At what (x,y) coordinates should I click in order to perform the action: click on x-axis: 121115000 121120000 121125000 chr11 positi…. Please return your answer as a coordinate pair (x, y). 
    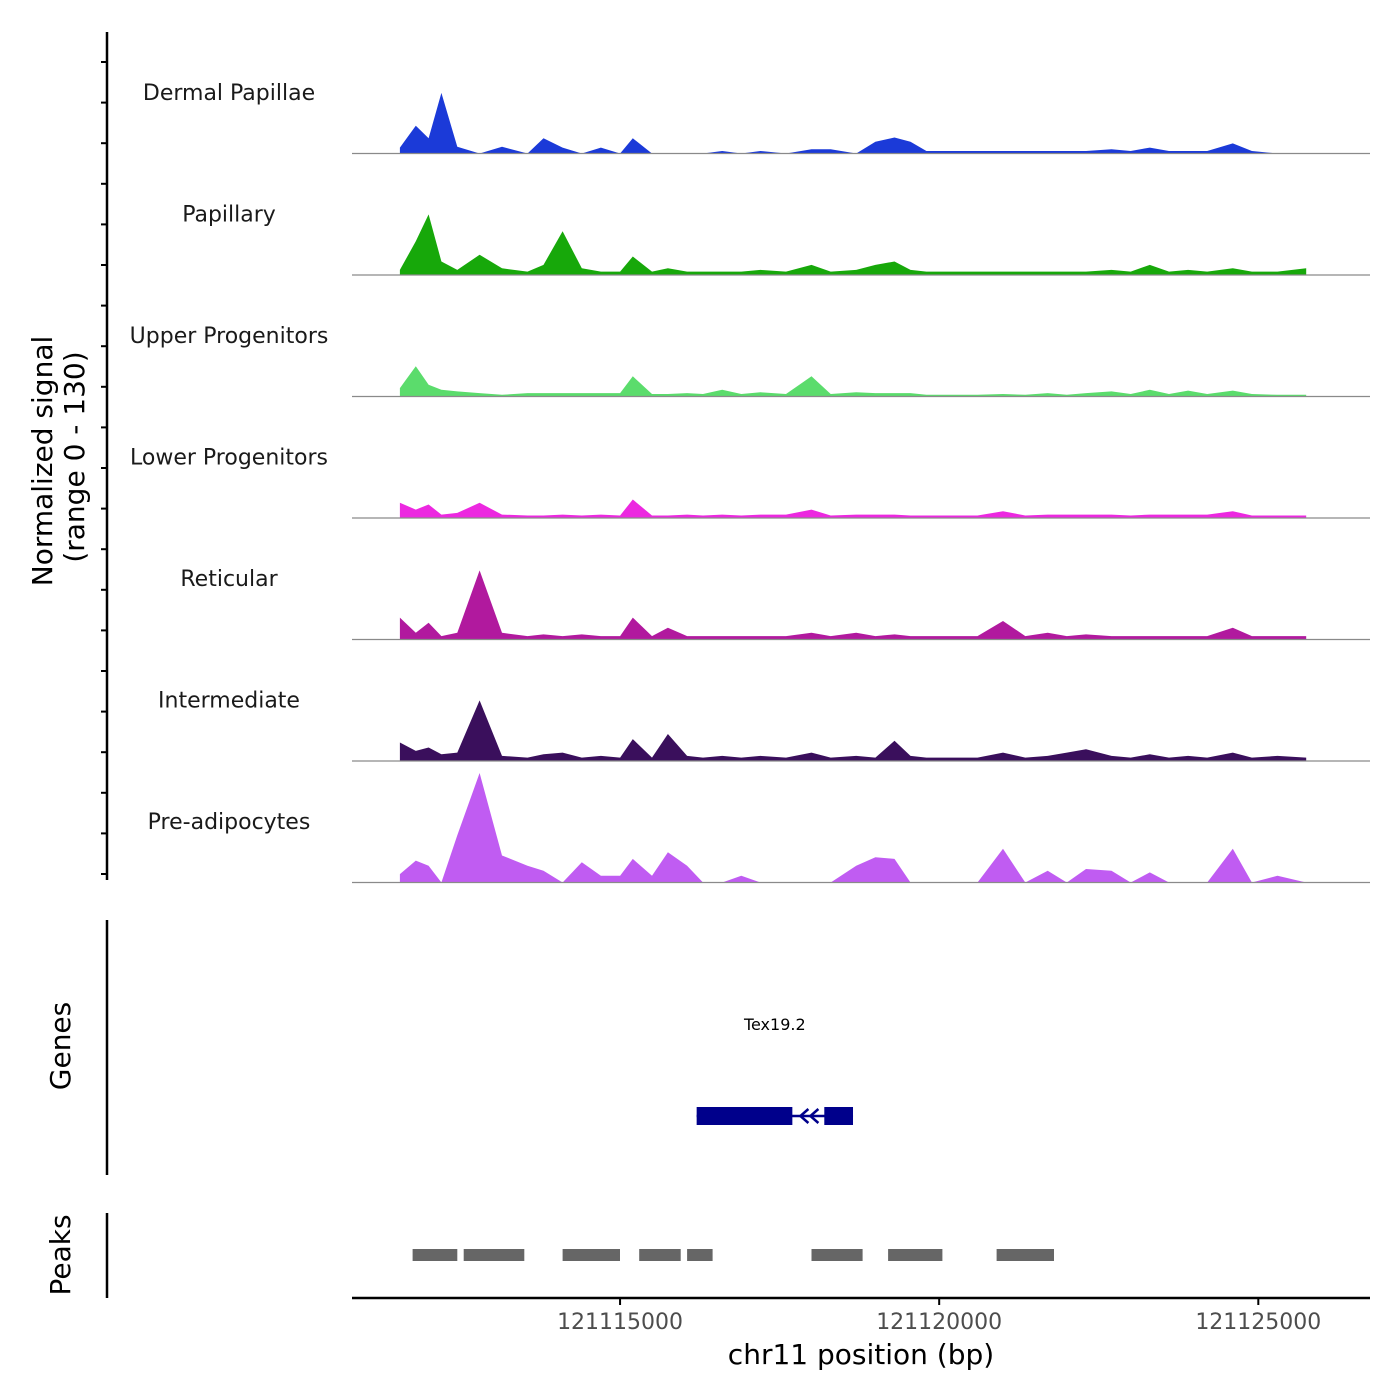
    Looking at the image, I should click on (861, 1333).